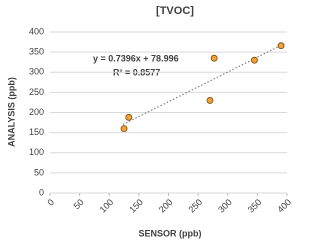  Describe the element at coordinates (175, 11) in the screenshot. I see `chart-title: [TVOC]` at that location.